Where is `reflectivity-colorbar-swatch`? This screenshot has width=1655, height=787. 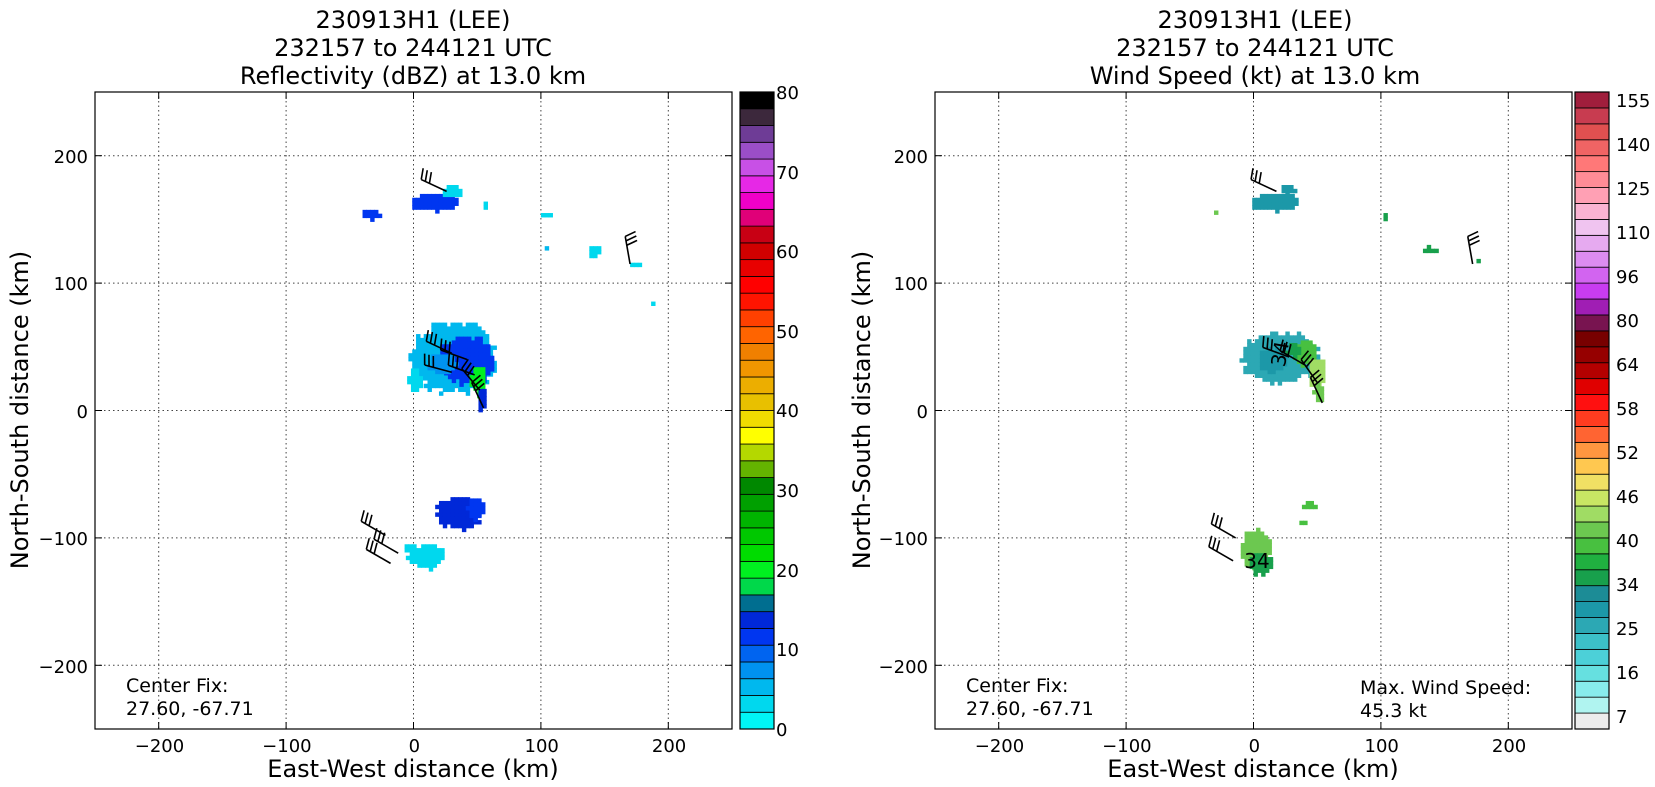 reflectivity-colorbar-swatch is located at coordinates (757, 385).